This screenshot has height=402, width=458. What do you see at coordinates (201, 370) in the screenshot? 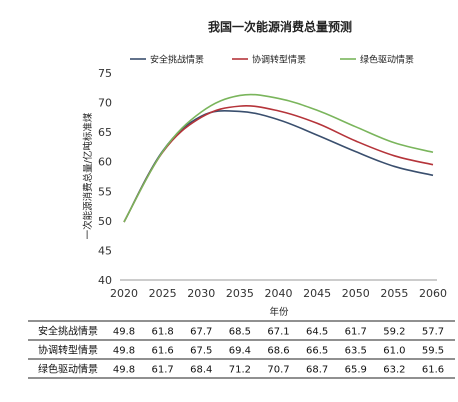
I see `table-cell: 68.4` at bounding box center [201, 370].